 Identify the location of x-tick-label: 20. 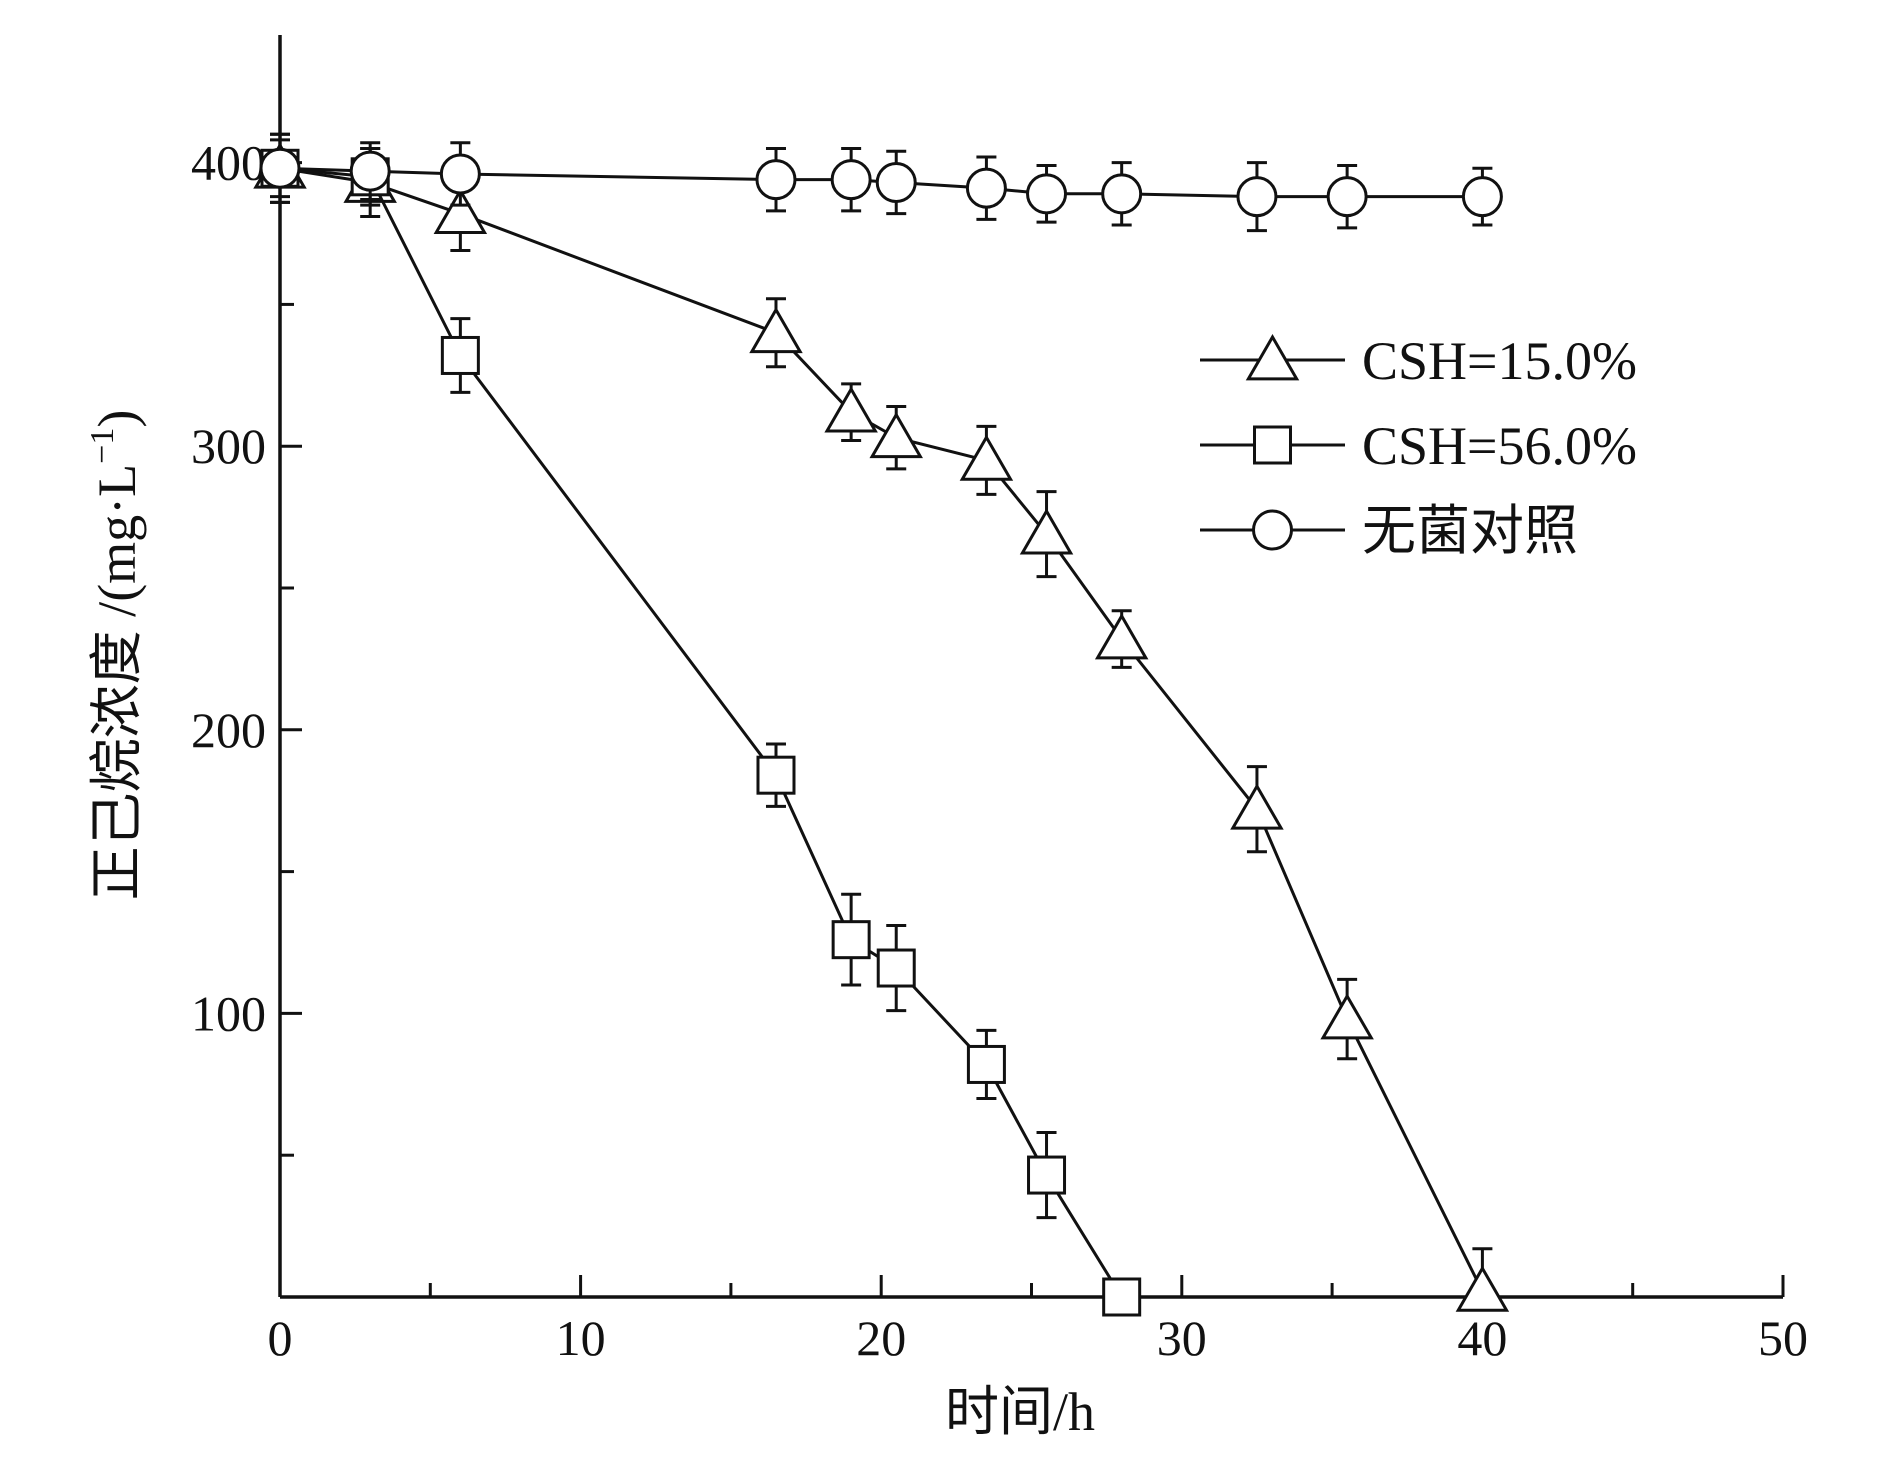
(881, 1338).